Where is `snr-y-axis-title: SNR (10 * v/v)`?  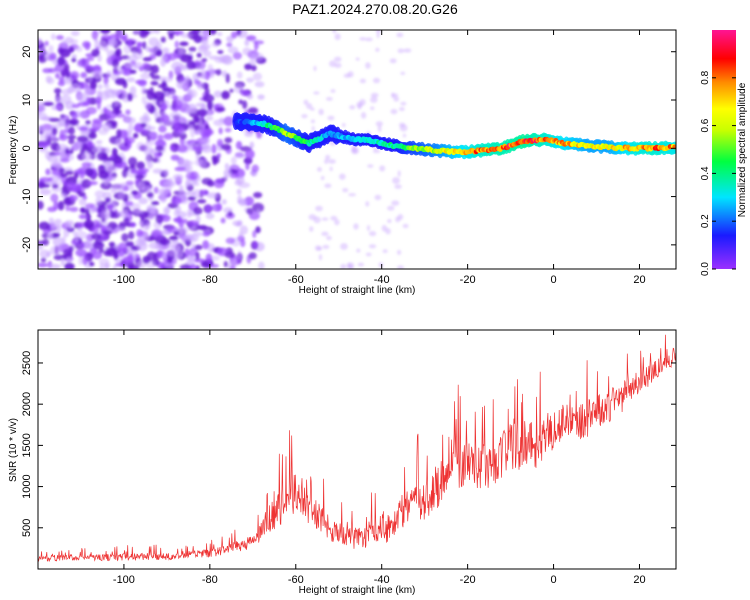 snr-y-axis-title: SNR (10 * v/v) is located at coordinates (13, 450).